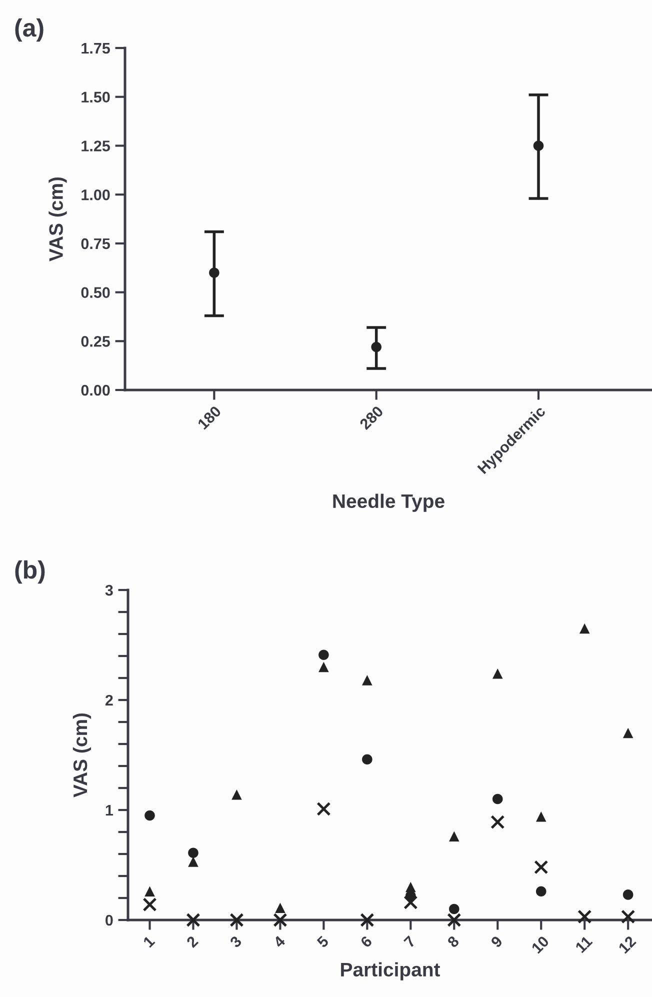 Image resolution: width=652 pixels, height=997 pixels. What do you see at coordinates (96, 97) in the screenshot?
I see `y-tick-label: 1.50` at bounding box center [96, 97].